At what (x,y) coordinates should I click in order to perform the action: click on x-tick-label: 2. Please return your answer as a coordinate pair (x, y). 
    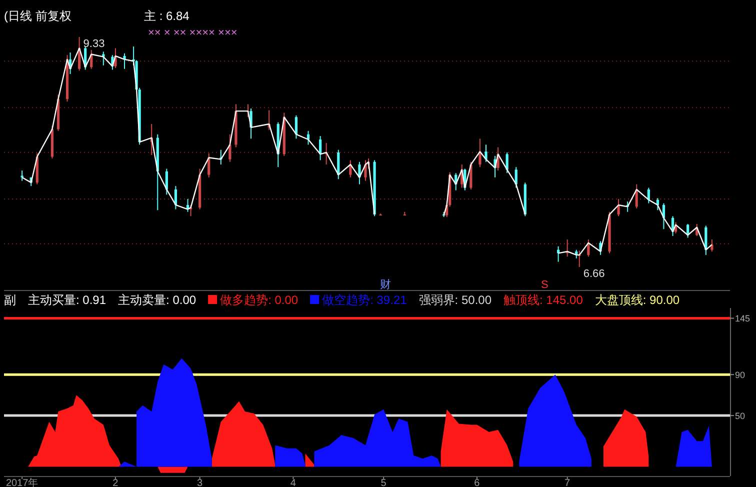
    Looking at the image, I should click on (115, 482).